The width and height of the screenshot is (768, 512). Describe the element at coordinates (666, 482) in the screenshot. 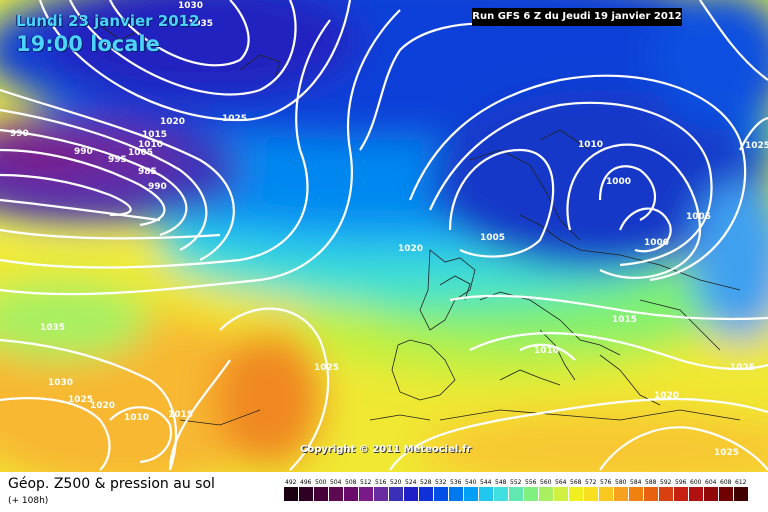

I see `scale-label: 592` at that location.